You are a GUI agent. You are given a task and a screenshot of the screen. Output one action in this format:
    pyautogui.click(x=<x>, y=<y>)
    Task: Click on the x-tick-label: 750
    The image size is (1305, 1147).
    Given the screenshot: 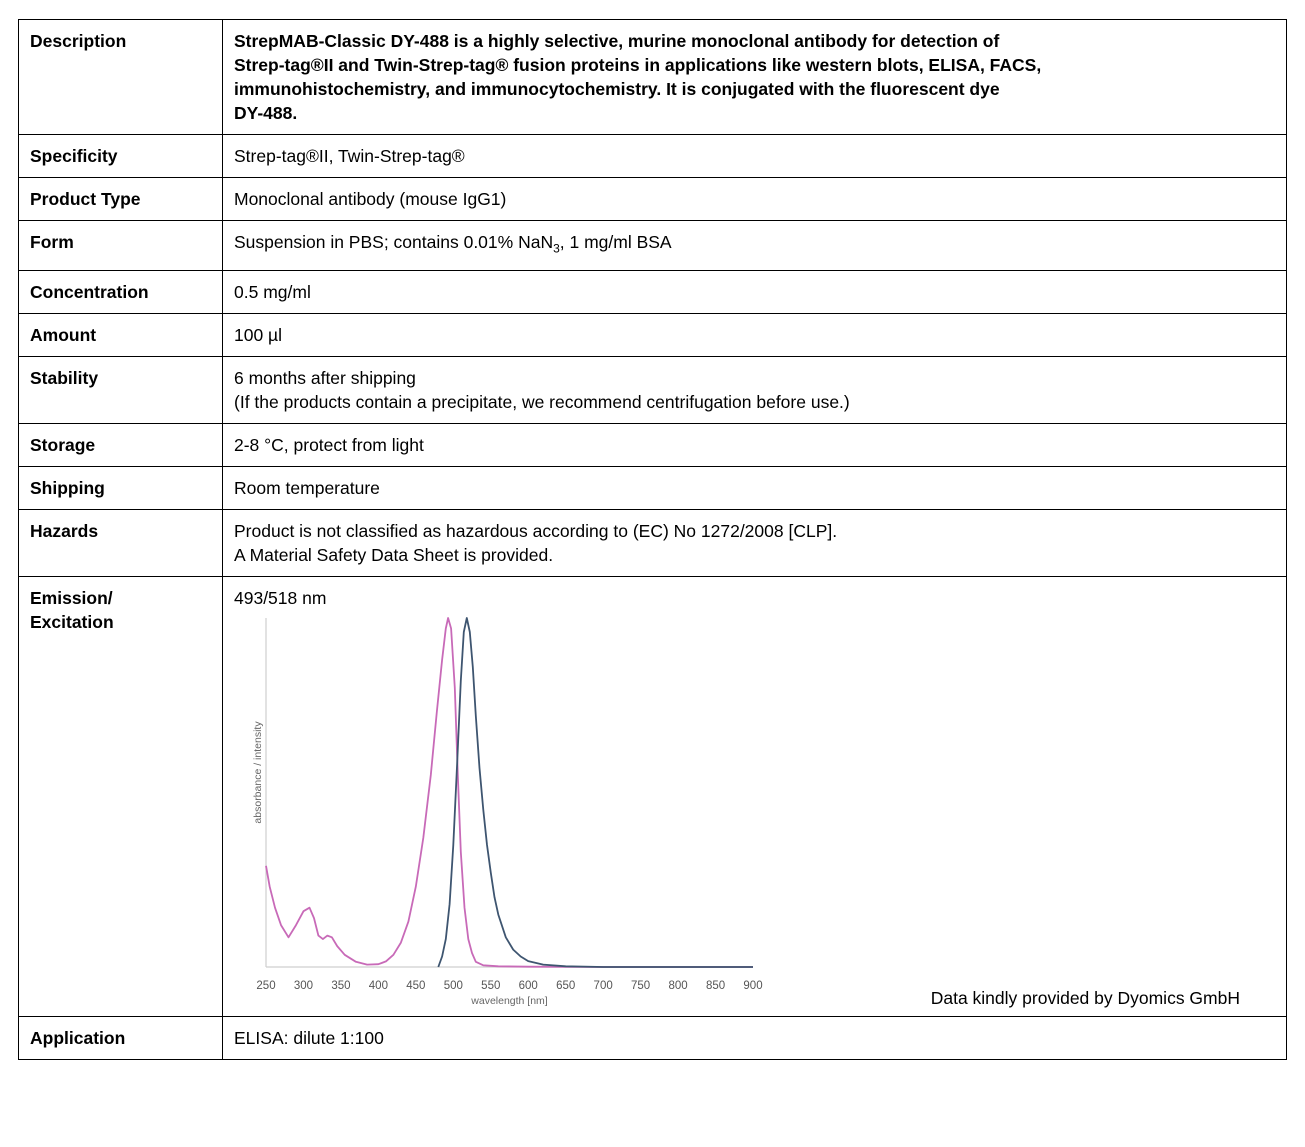 What is the action you would take?
    pyautogui.click(x=640, y=986)
    